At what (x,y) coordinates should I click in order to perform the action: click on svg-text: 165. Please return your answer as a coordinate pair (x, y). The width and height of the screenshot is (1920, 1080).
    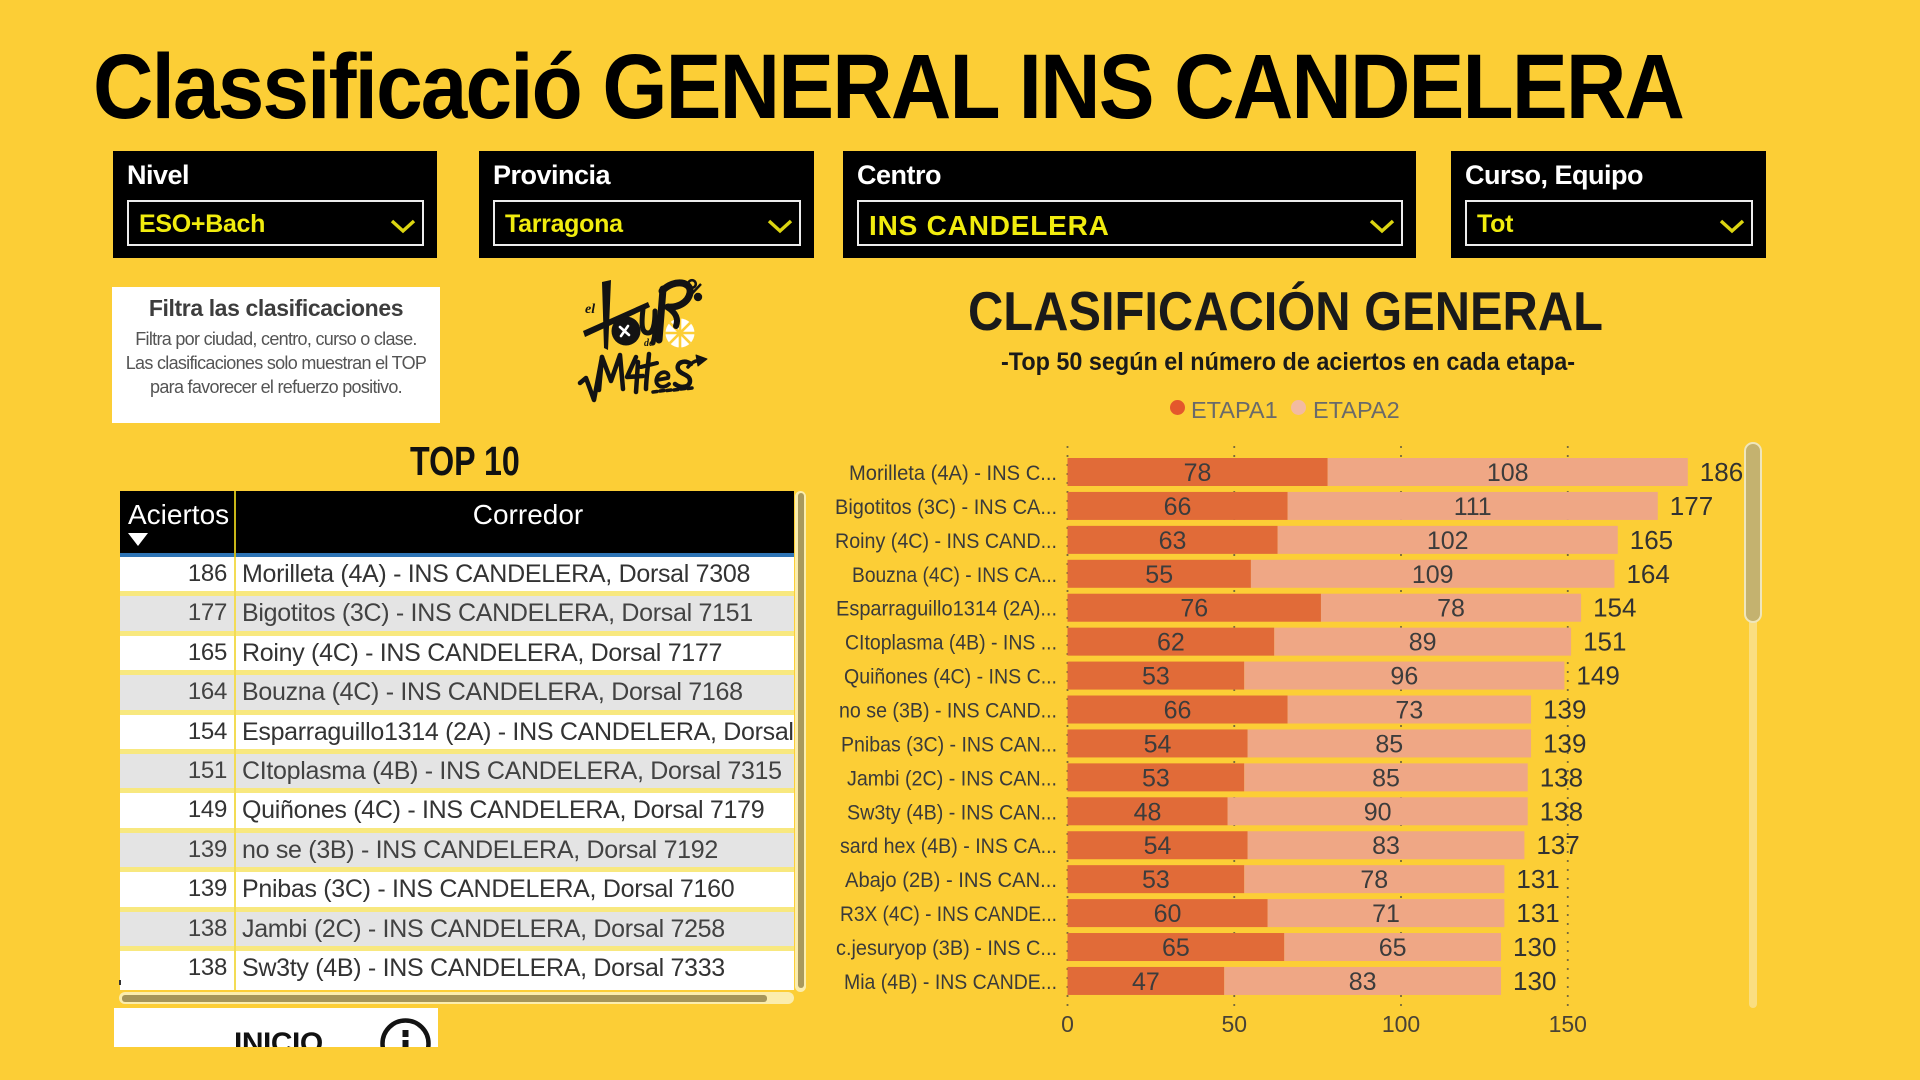
    Looking at the image, I should click on (1651, 540).